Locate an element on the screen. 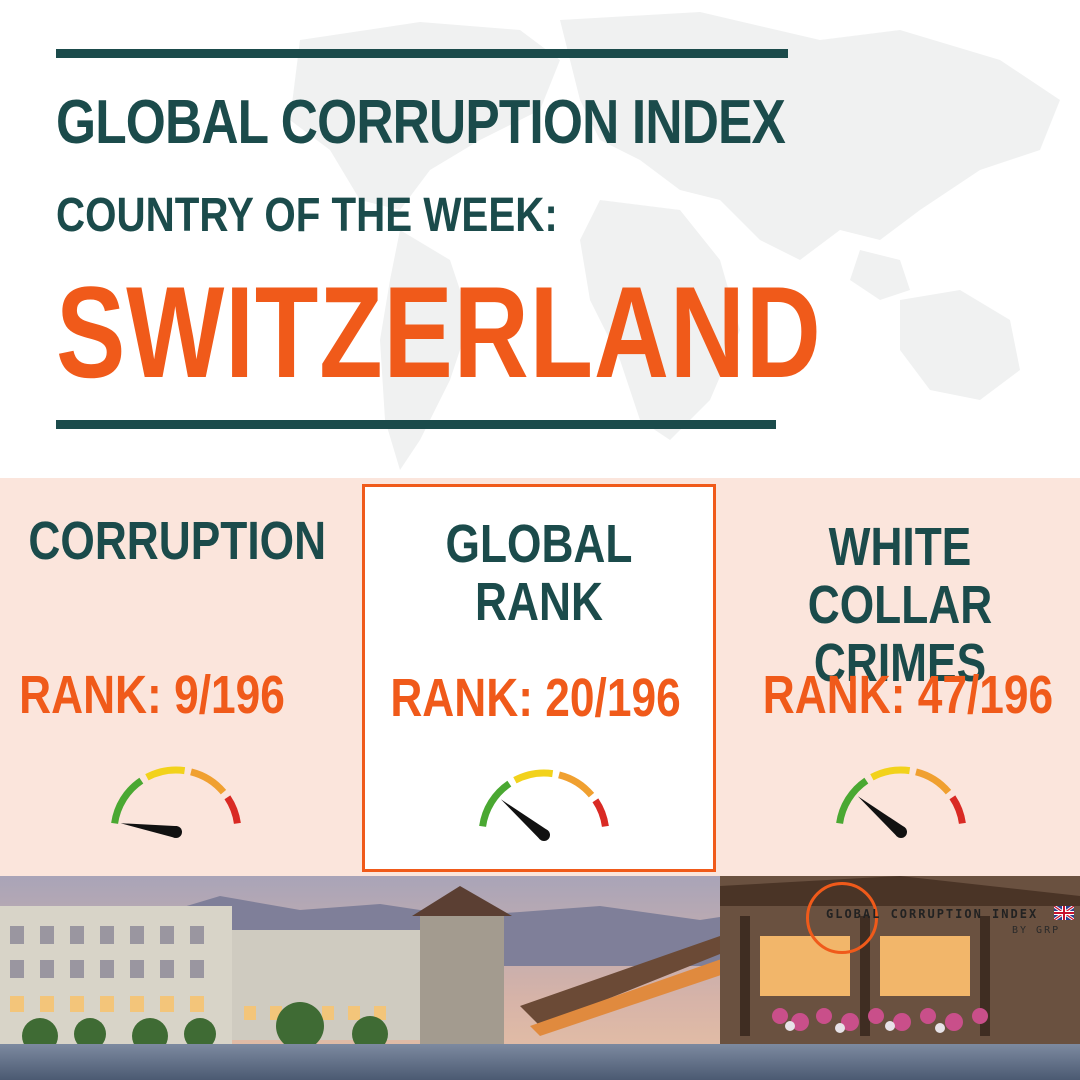  card-label: WHITE COLLAR CRIMES is located at coordinates (900, 605).